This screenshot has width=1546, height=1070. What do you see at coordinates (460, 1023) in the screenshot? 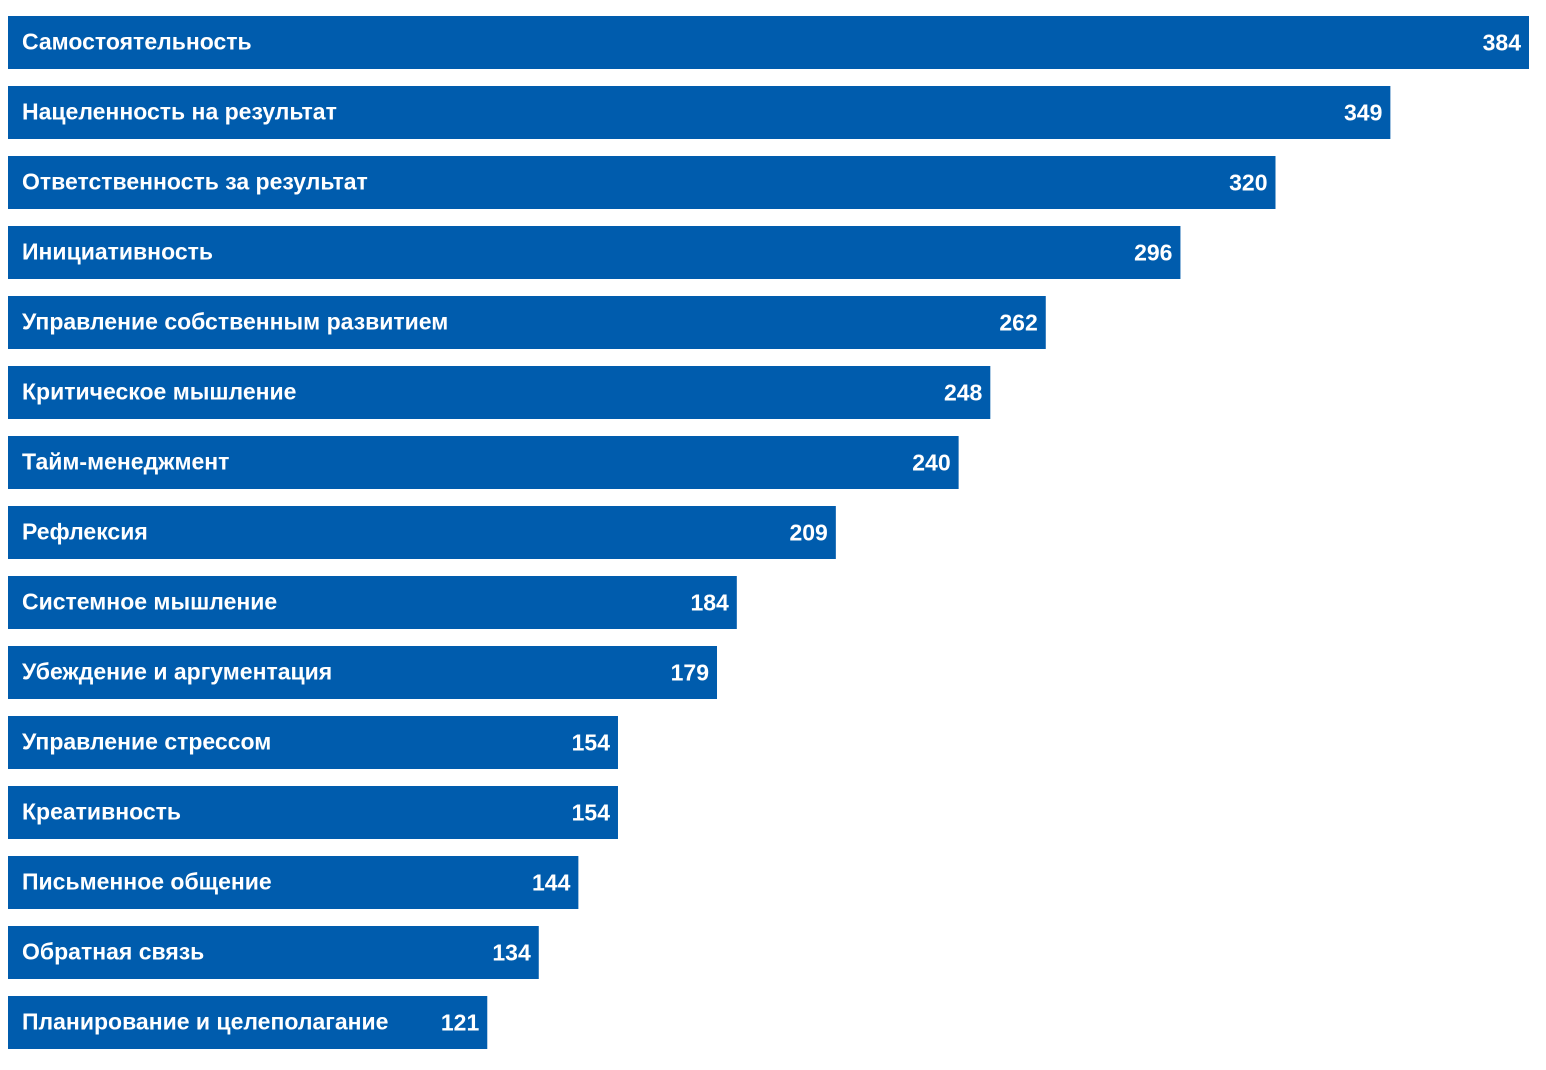
I see `value-label: 121` at bounding box center [460, 1023].